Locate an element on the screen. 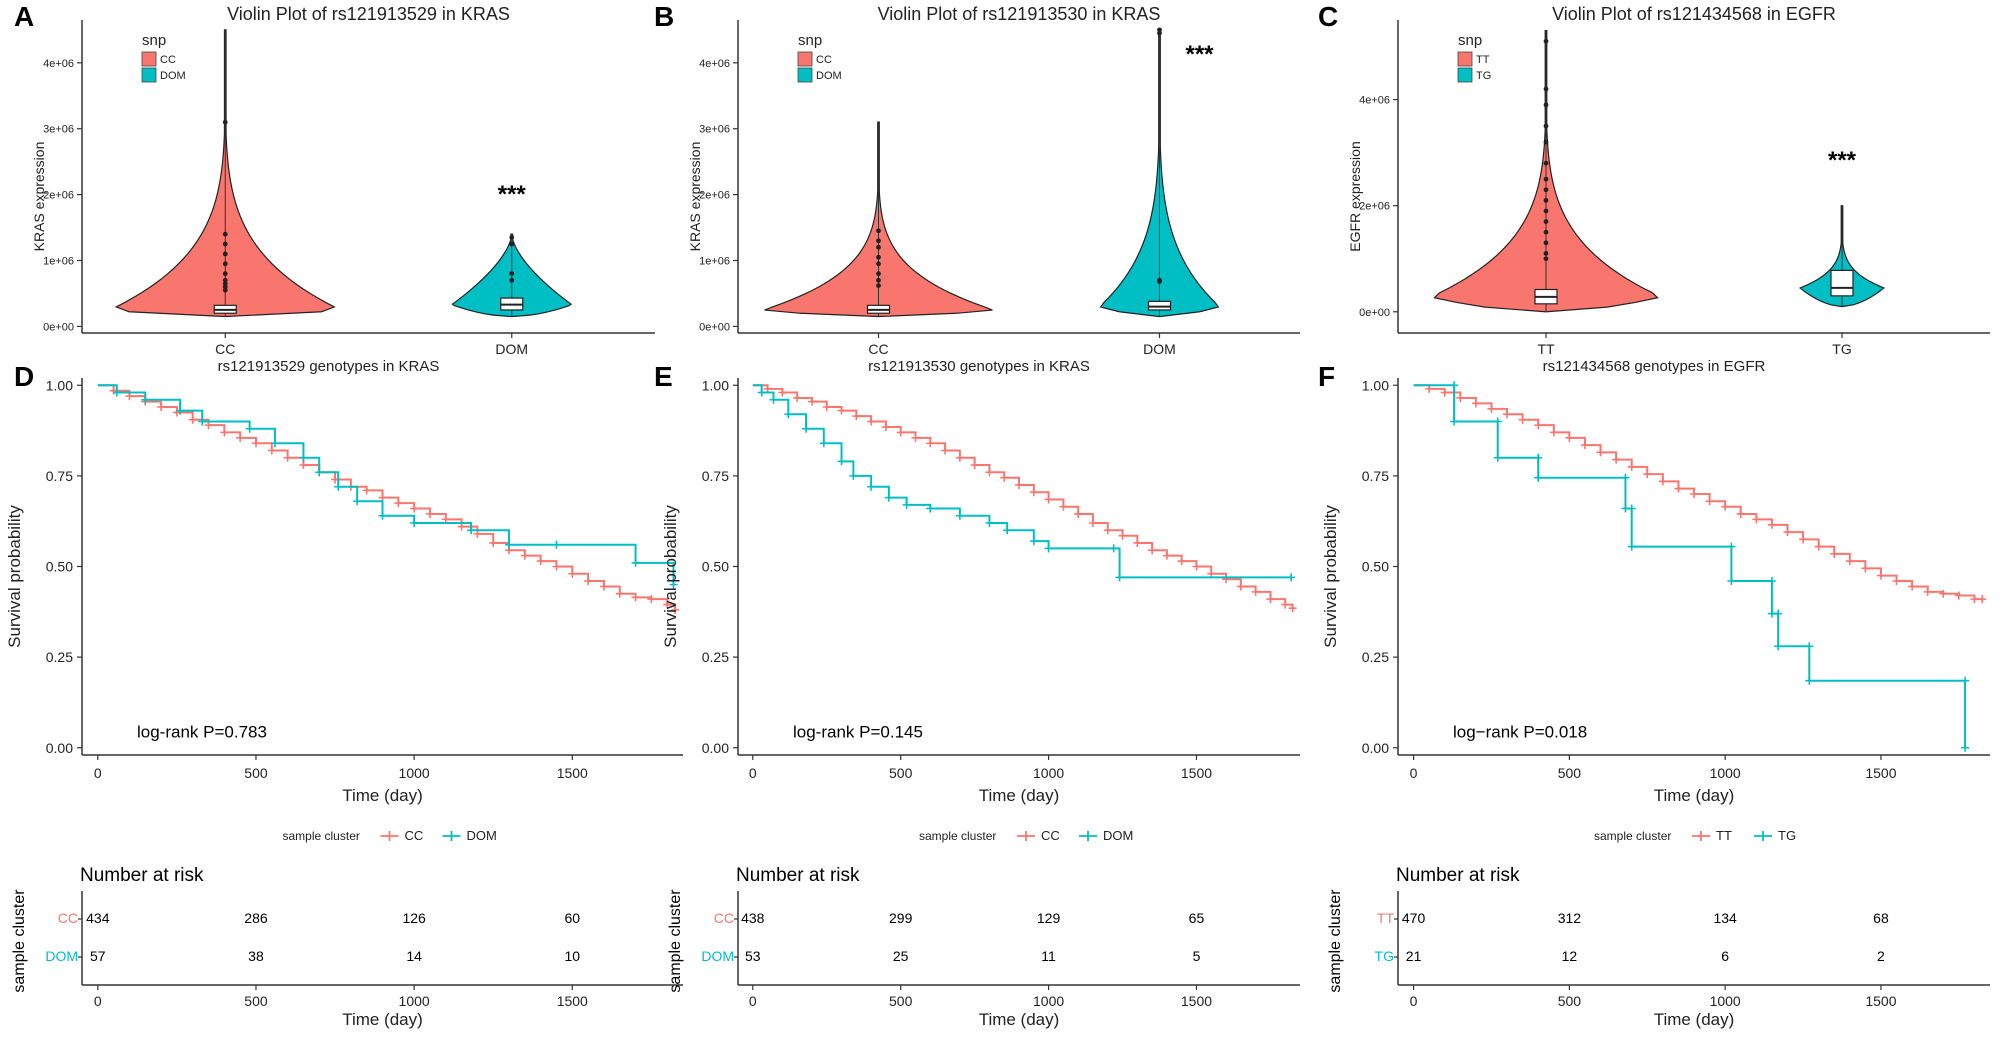 This screenshot has height=1037, width=2000. chart-title: Violin Plot of rs121434568 in EGFR is located at coordinates (1694, 14).